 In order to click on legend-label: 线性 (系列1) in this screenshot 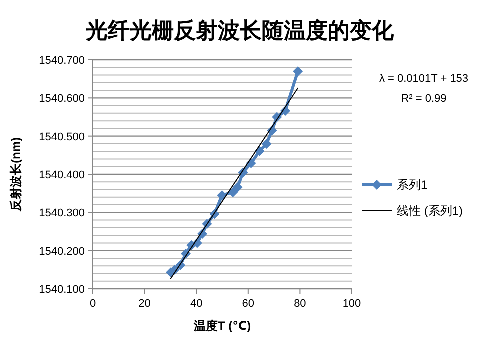, I will do `click(430, 211)`.